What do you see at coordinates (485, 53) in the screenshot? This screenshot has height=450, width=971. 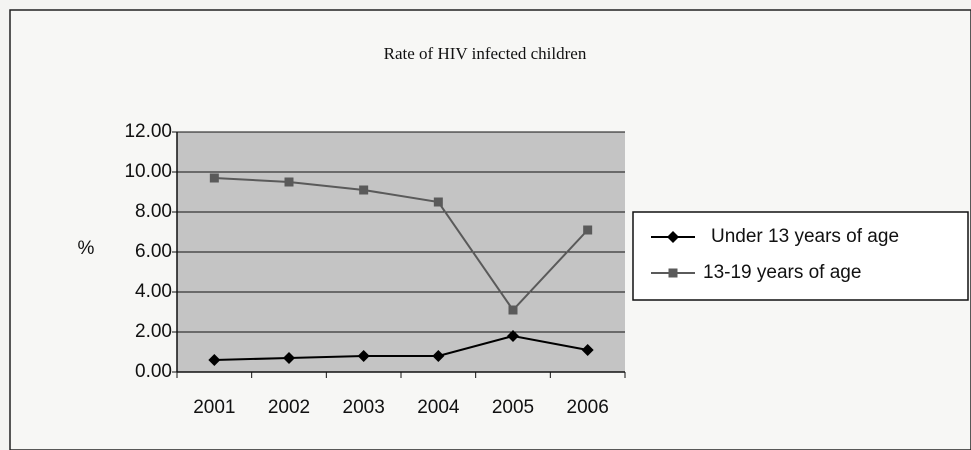 I see `chart-title: Rate of HIV infected children` at bounding box center [485, 53].